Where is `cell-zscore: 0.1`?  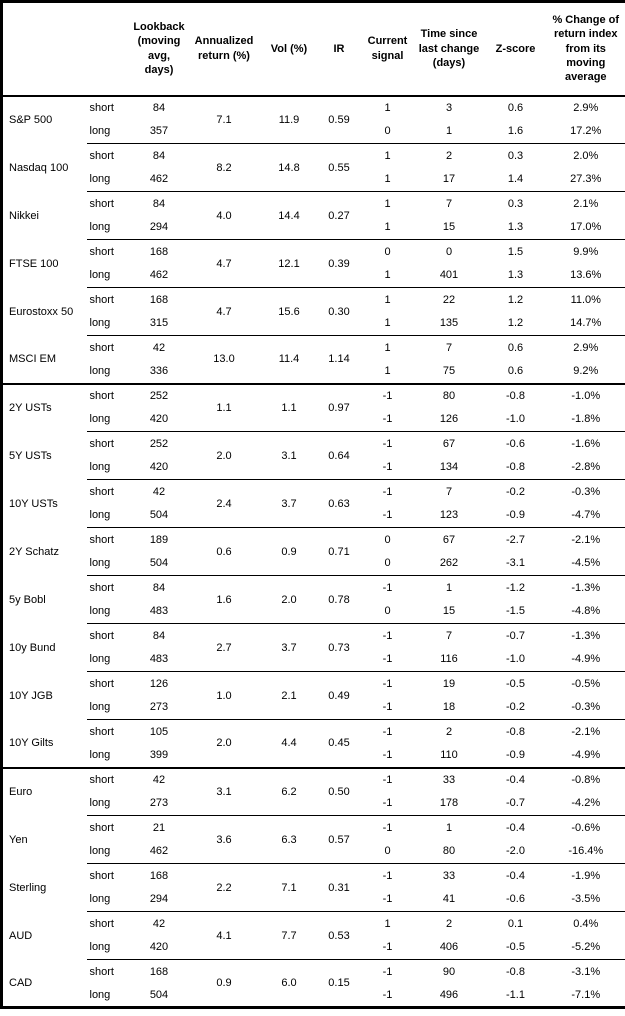 cell-zscore: 0.1 is located at coordinates (515, 923).